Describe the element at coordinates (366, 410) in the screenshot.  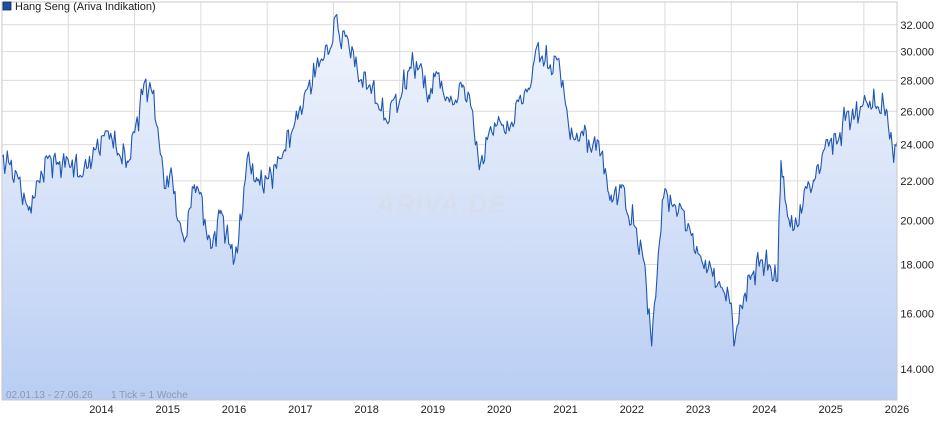
I see `x-tick-label: 2018` at that location.